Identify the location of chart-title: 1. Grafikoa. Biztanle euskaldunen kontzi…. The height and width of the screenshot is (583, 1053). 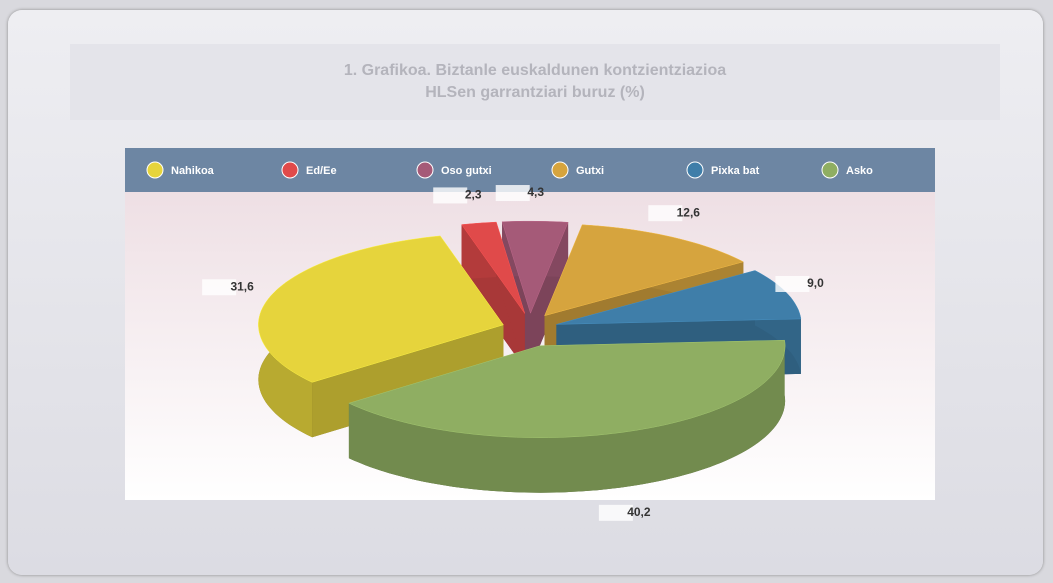
(535, 82).